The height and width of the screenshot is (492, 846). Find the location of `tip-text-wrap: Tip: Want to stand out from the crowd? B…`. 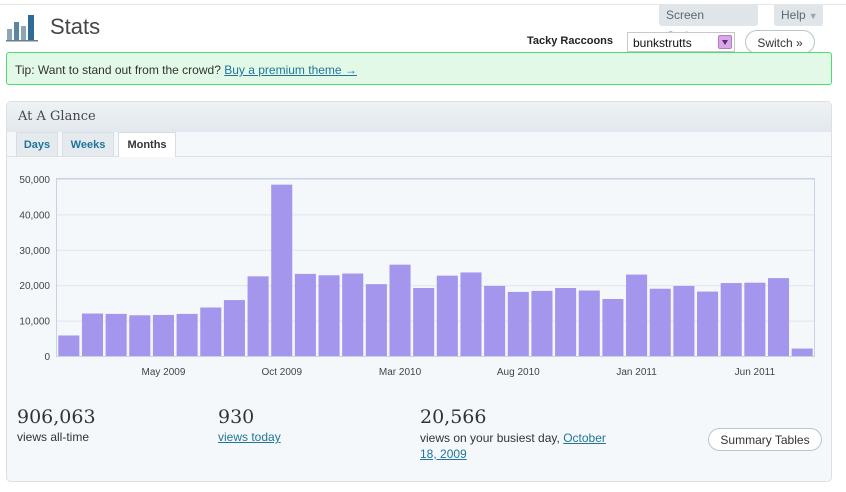

tip-text-wrap: Tip: Want to stand out from the crowd? B… is located at coordinates (186, 70).